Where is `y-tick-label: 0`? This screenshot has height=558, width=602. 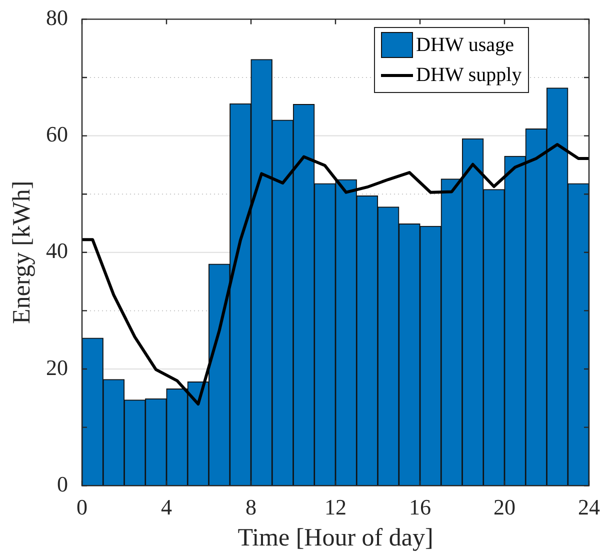 y-tick-label: 0 is located at coordinates (62, 483).